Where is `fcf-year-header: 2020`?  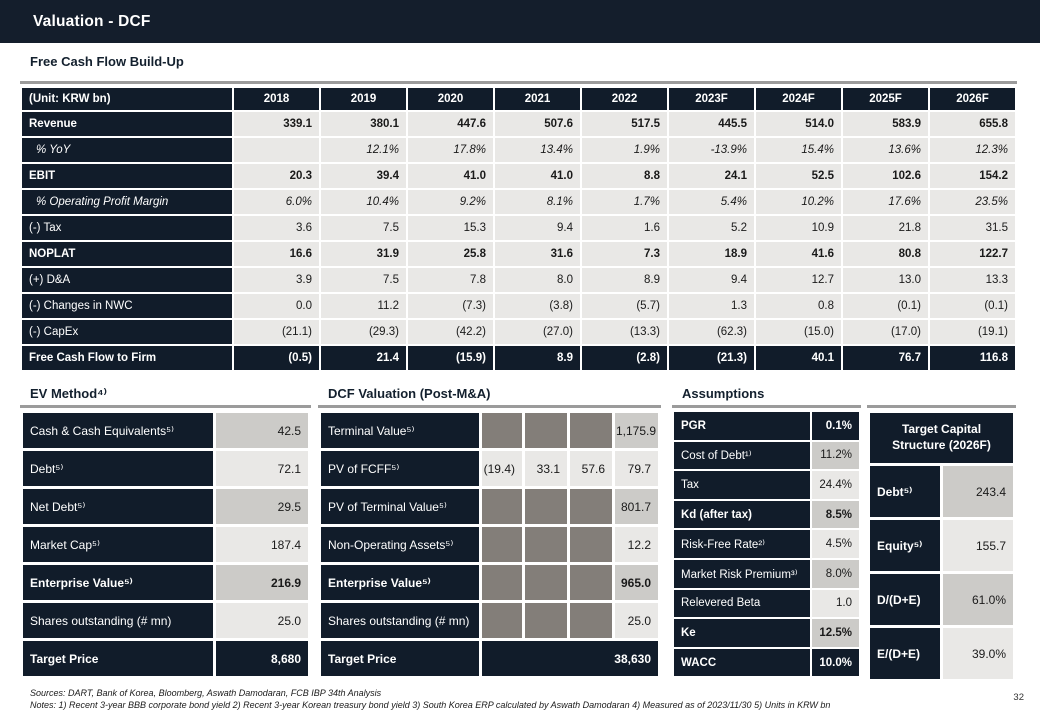 fcf-year-header: 2020 is located at coordinates (450, 99).